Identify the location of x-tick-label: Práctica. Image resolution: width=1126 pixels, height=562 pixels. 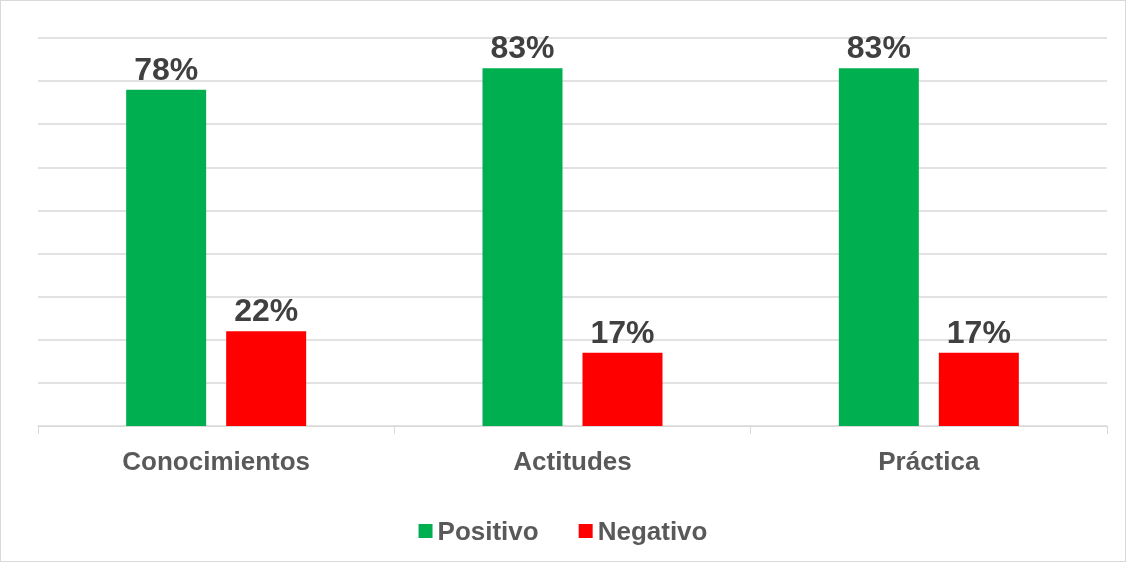
(929, 461).